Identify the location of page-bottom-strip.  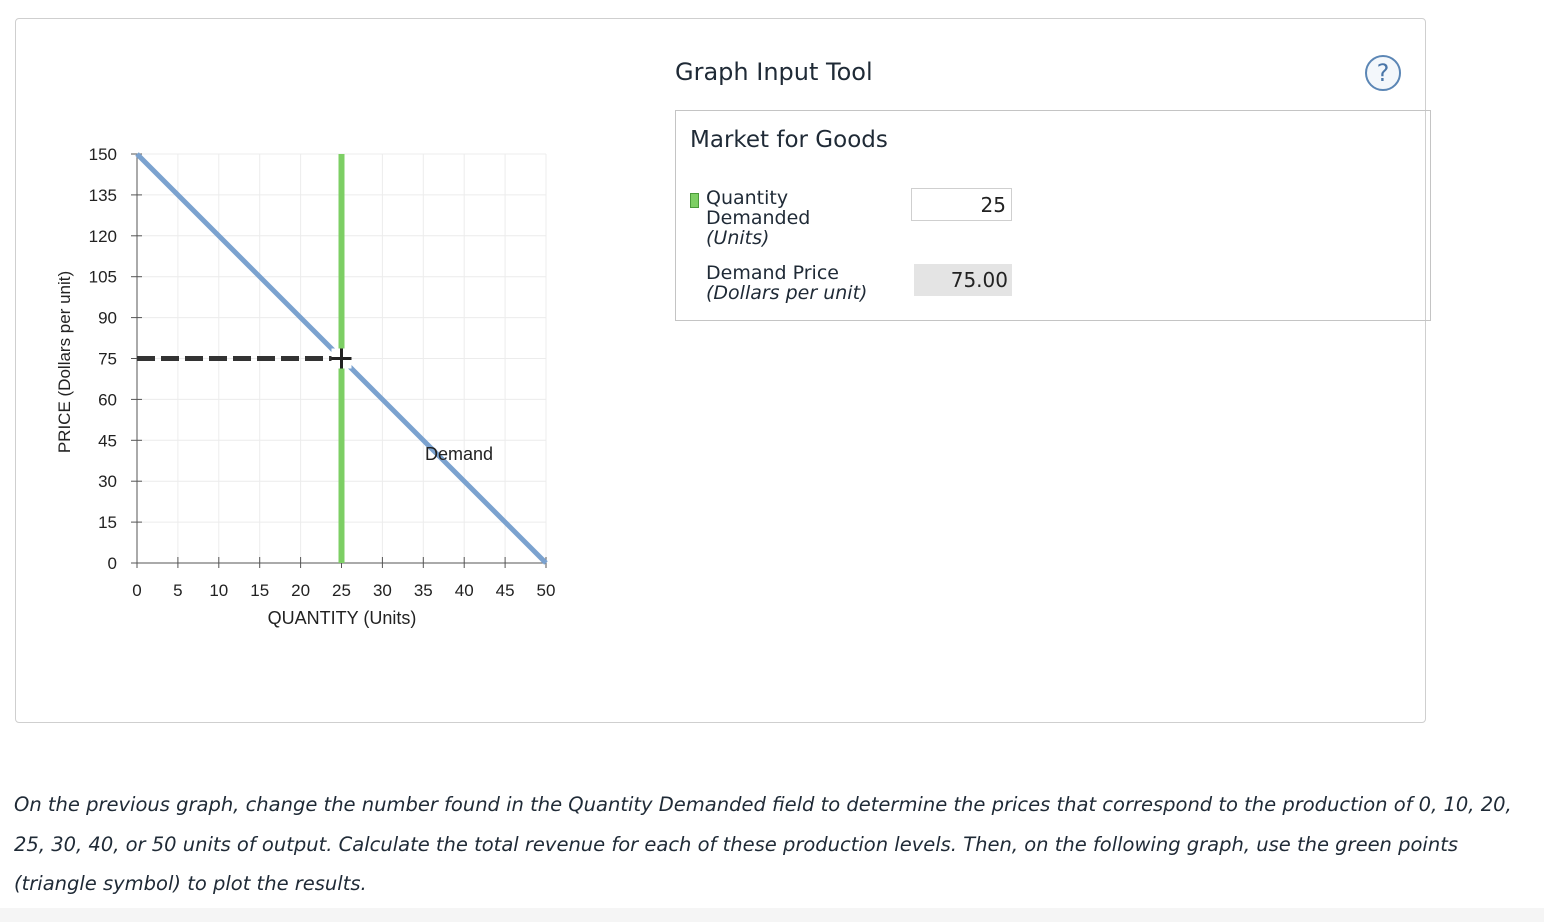
(772, 915).